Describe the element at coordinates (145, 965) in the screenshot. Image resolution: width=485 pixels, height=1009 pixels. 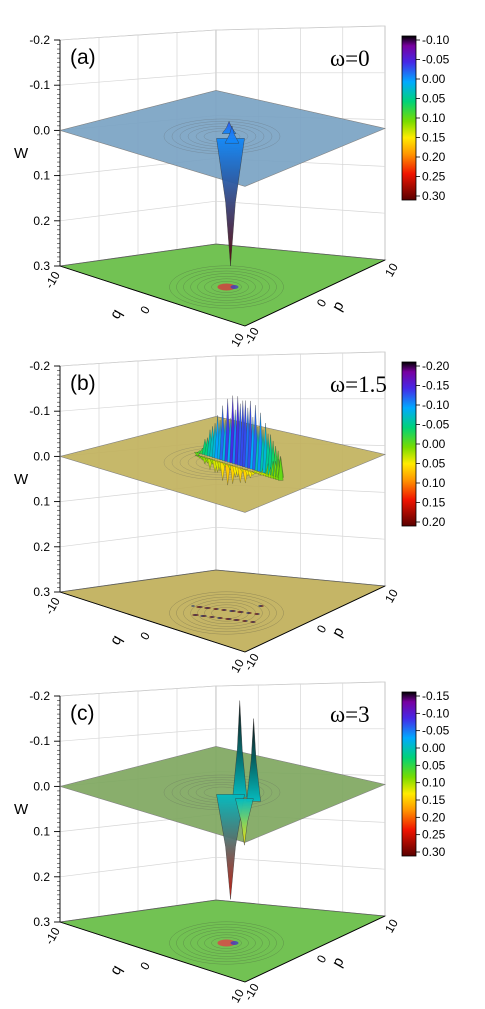
I see `q-tick-label: 0` at that location.